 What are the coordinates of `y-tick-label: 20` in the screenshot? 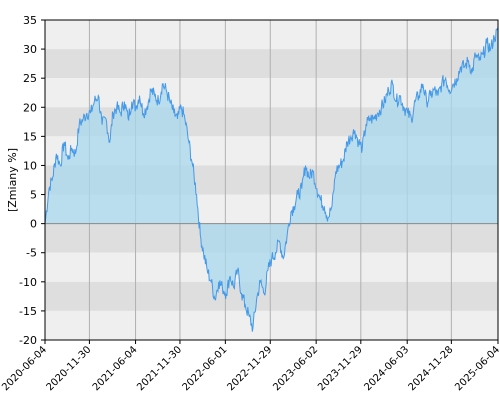 It's located at (30, 107).